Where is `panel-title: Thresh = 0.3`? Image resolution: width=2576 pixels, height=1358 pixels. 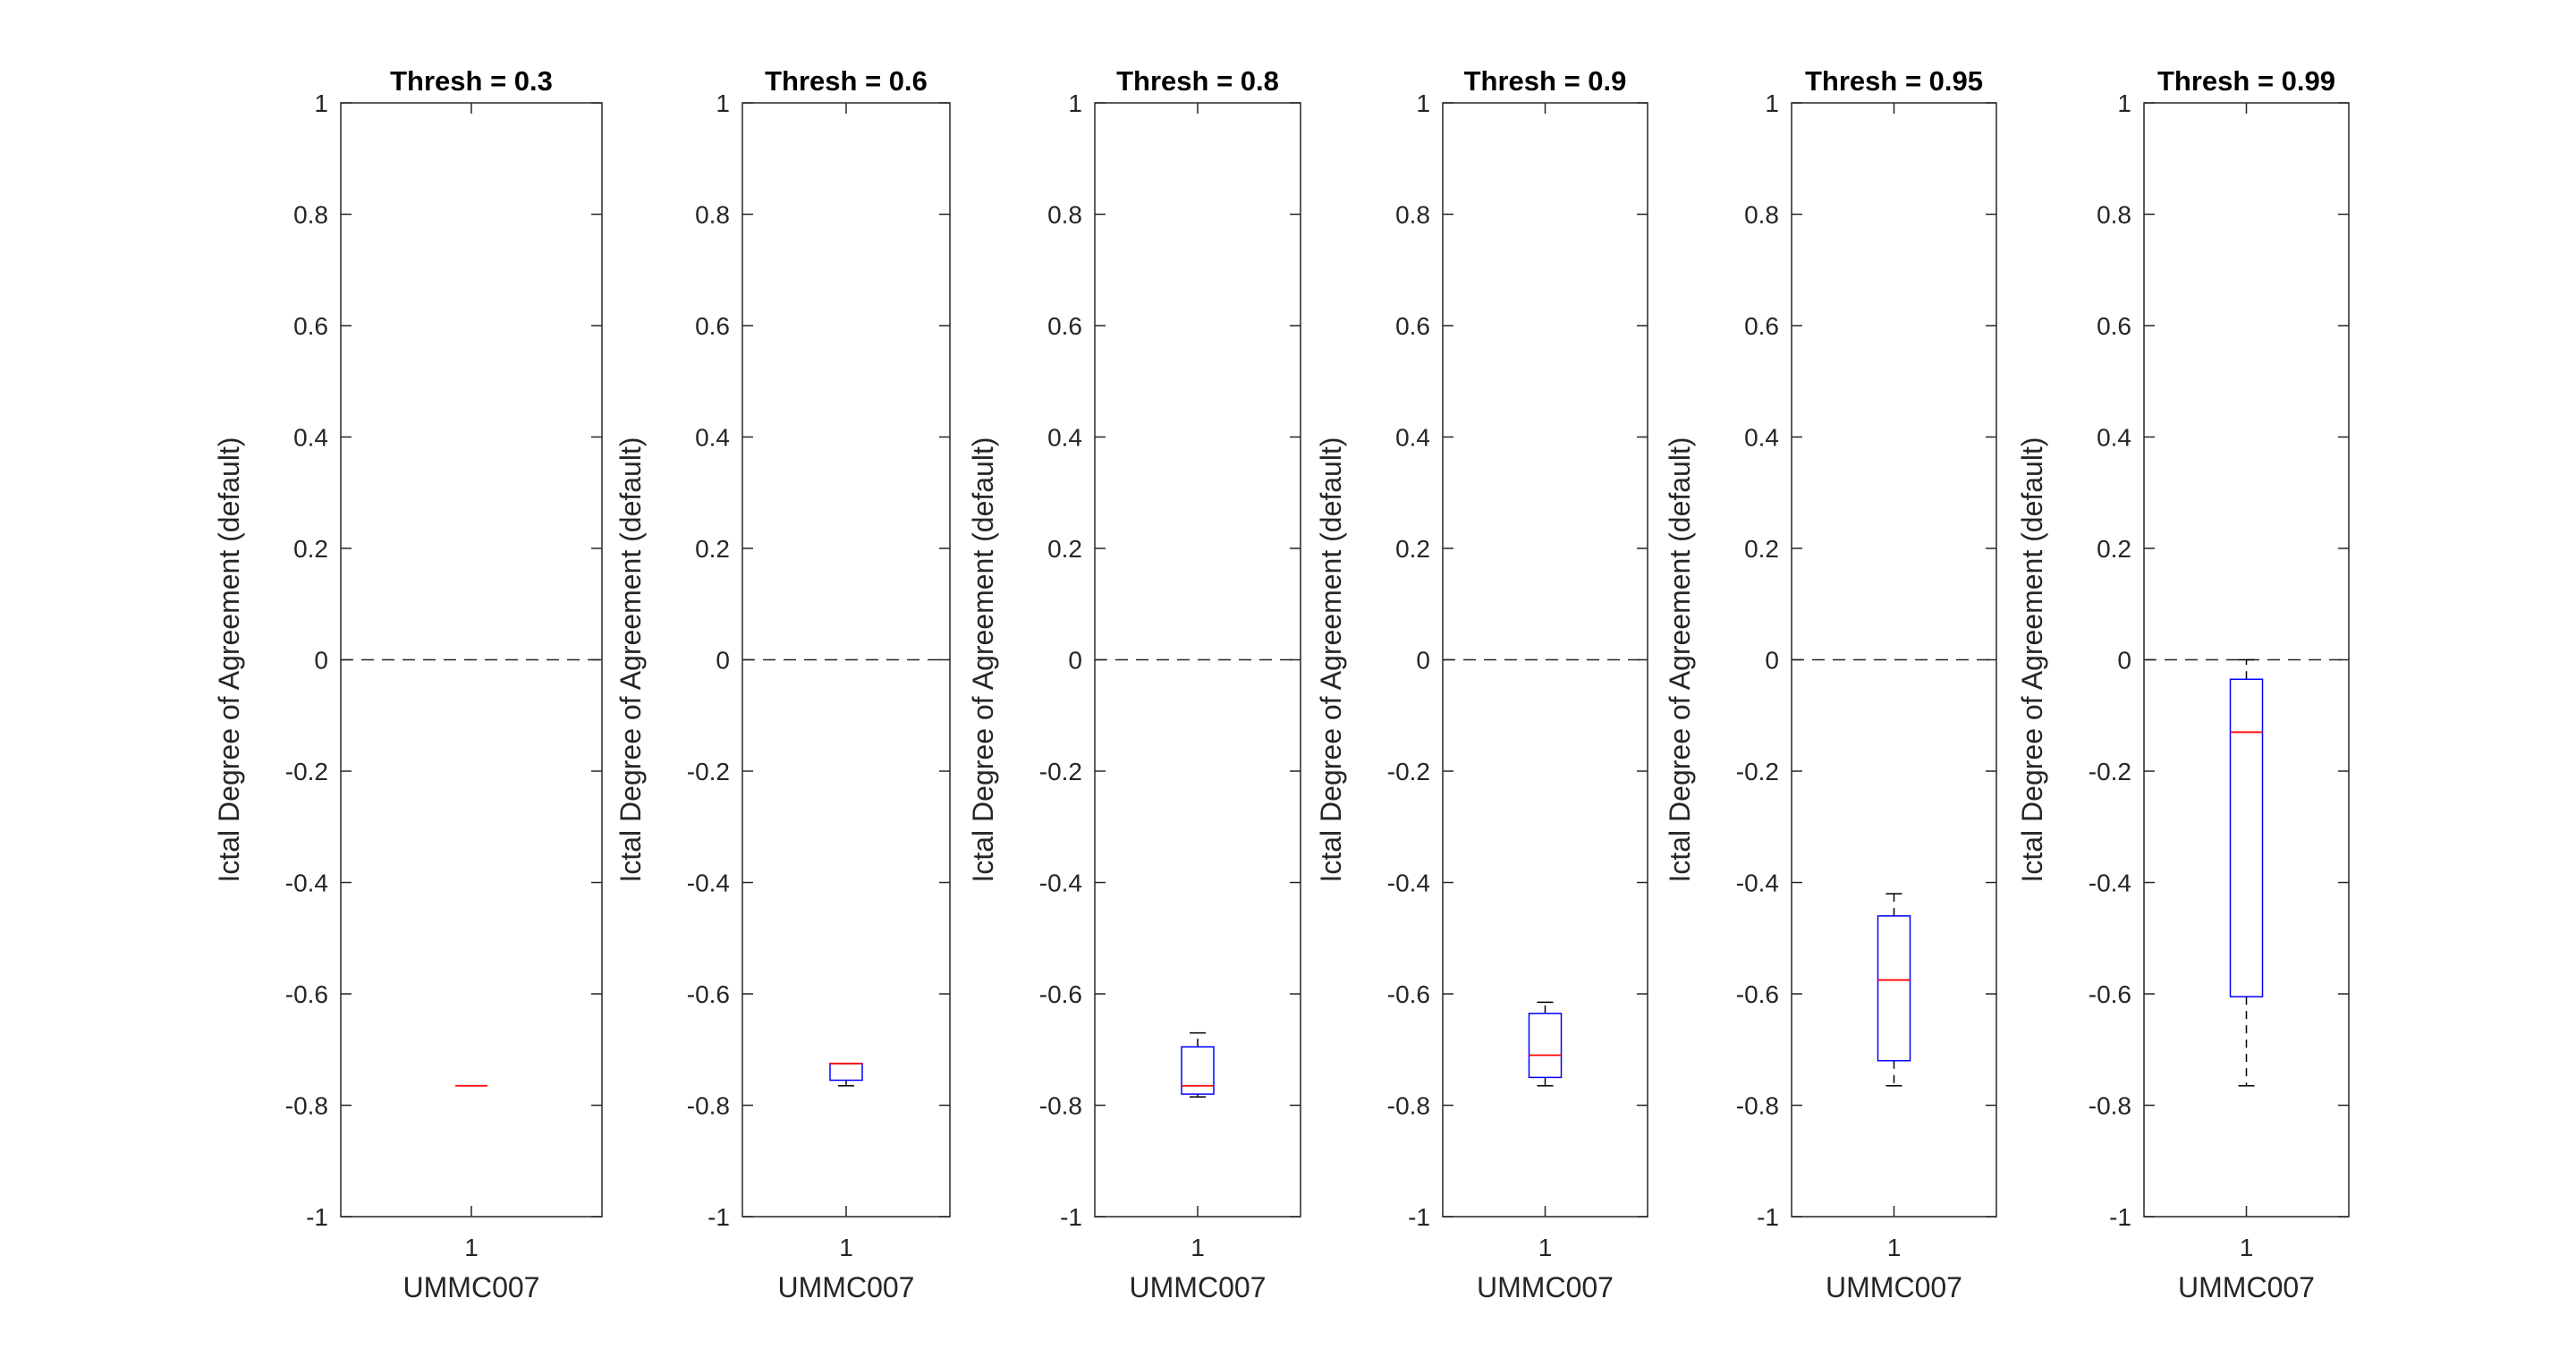
panel-title: Thresh = 0.3 is located at coordinates (471, 81).